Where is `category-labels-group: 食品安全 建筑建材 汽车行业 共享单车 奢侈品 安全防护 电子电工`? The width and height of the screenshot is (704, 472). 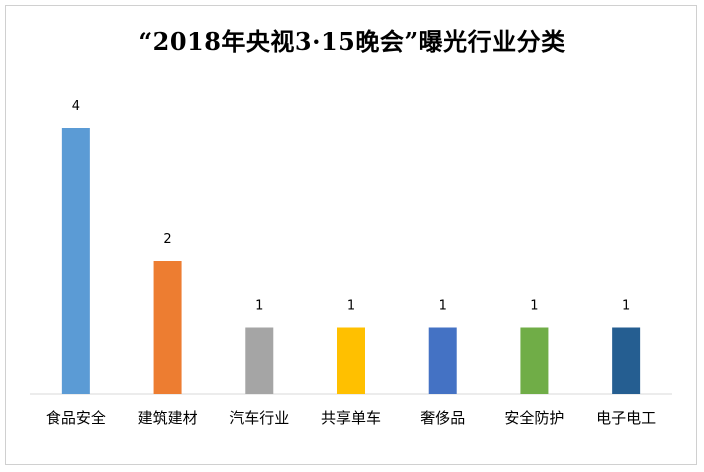
category-labels-group: 食品安全 建筑建材 汽车行业 共享单车 奢侈品 安全防护 电子电工 is located at coordinates (351, 418).